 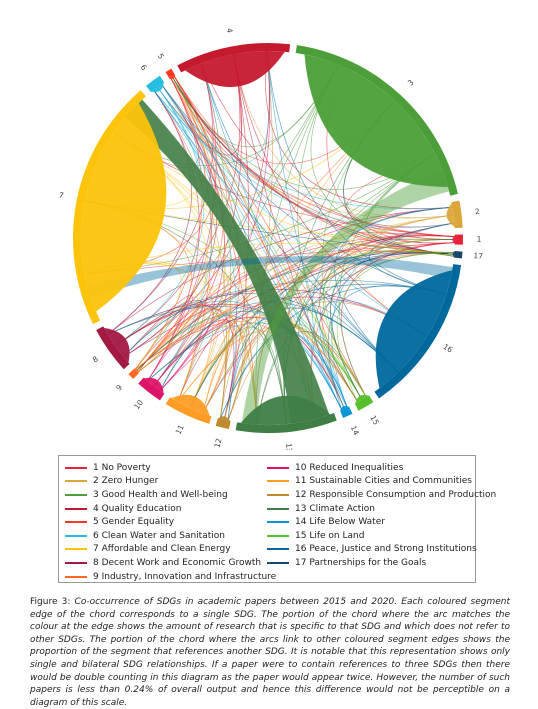 I want to click on legend-item: 15 Life on Land, so click(x=381, y=536).